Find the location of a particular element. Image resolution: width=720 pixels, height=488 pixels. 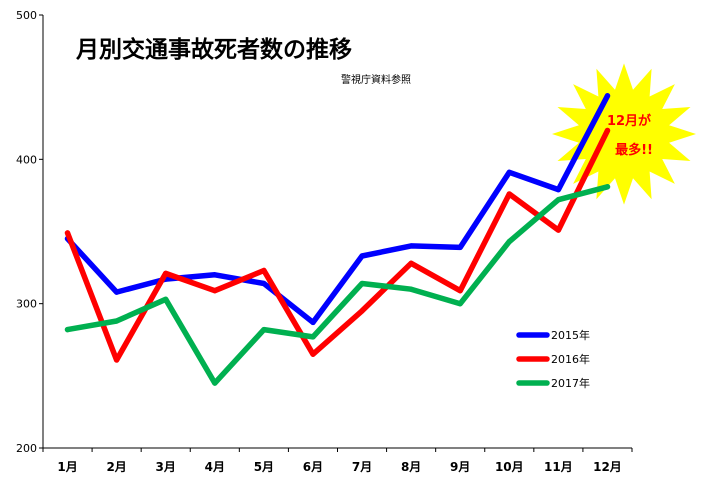

legend: 2015年 2016年 2017年 is located at coordinates (553, 359).